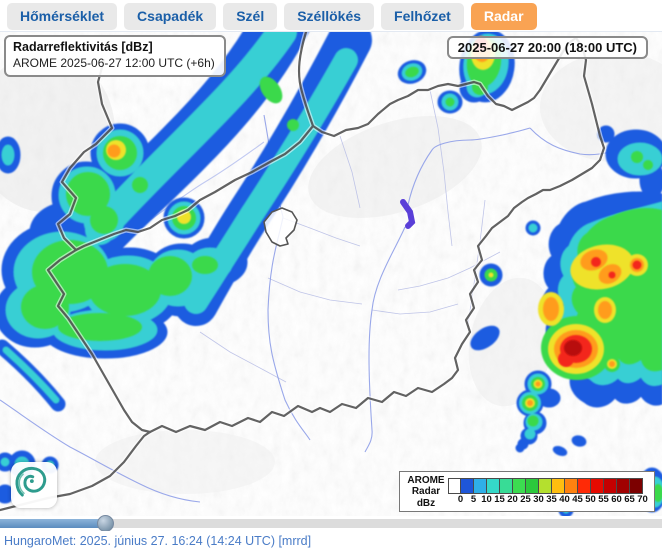  Describe the element at coordinates (629, 500) in the screenshot. I see `legend-tick-label: 65` at that location.